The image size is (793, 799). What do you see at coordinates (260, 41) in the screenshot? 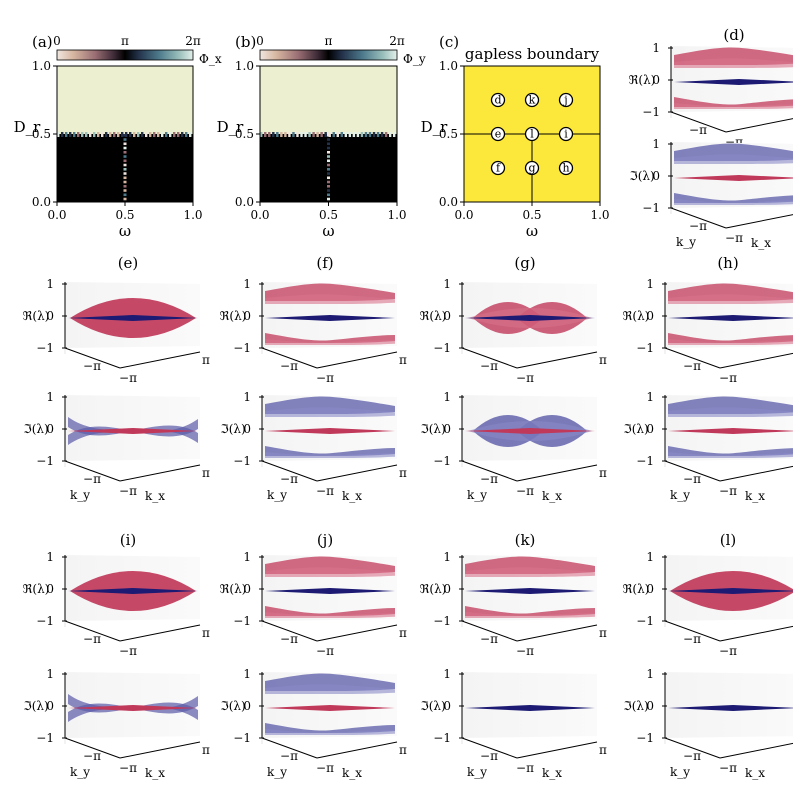
I see `colorbar-tick: 0` at bounding box center [260, 41].